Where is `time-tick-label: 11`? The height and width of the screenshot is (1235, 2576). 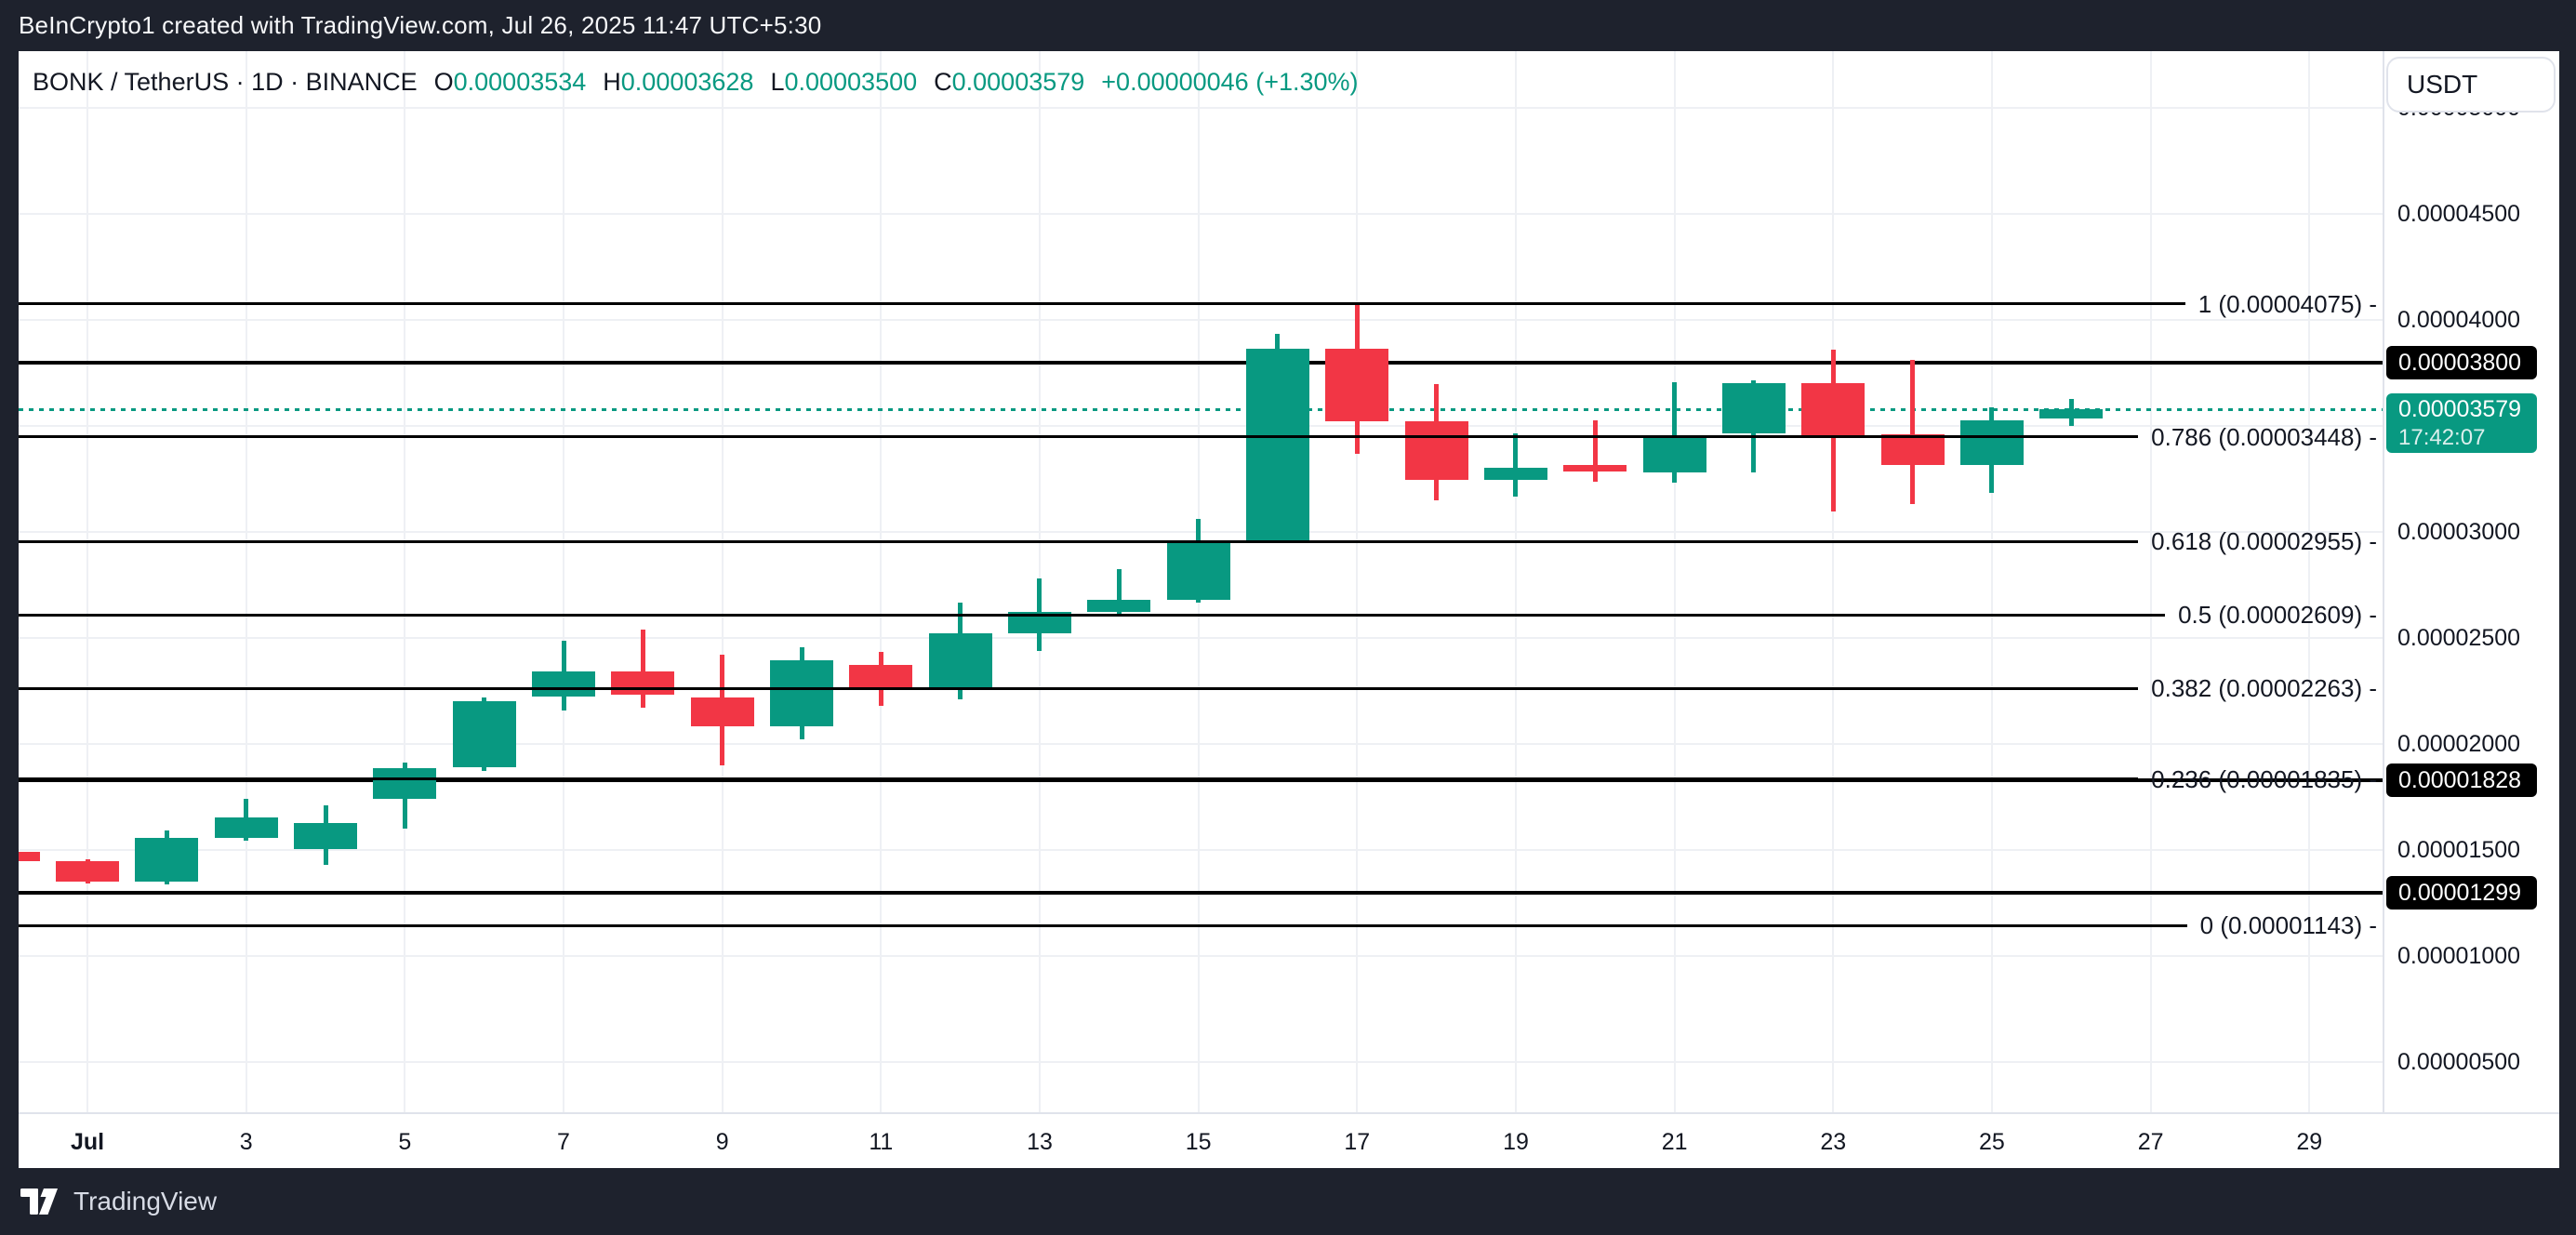
time-tick-label: 11 is located at coordinates (881, 1142).